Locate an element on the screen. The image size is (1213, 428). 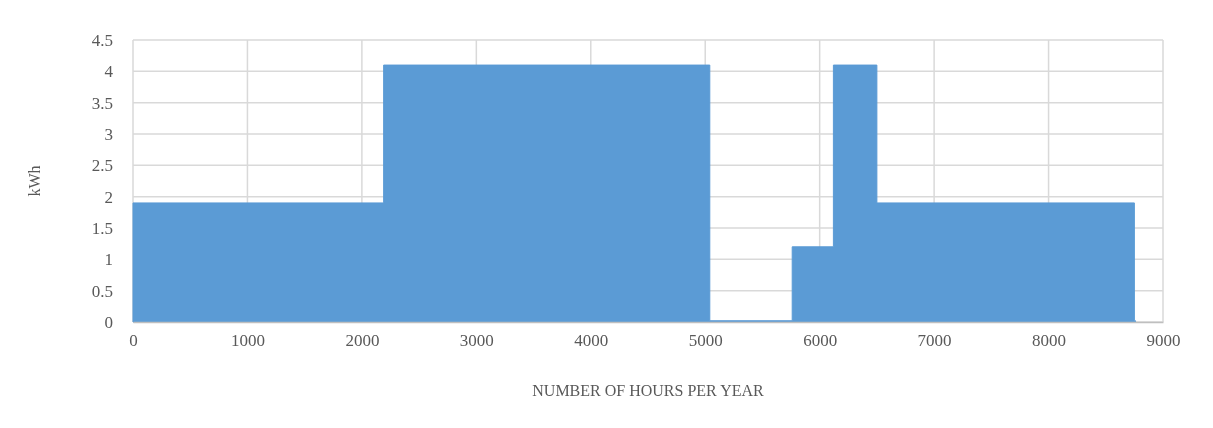
y-tick-label: 4 is located at coordinates (109, 72).